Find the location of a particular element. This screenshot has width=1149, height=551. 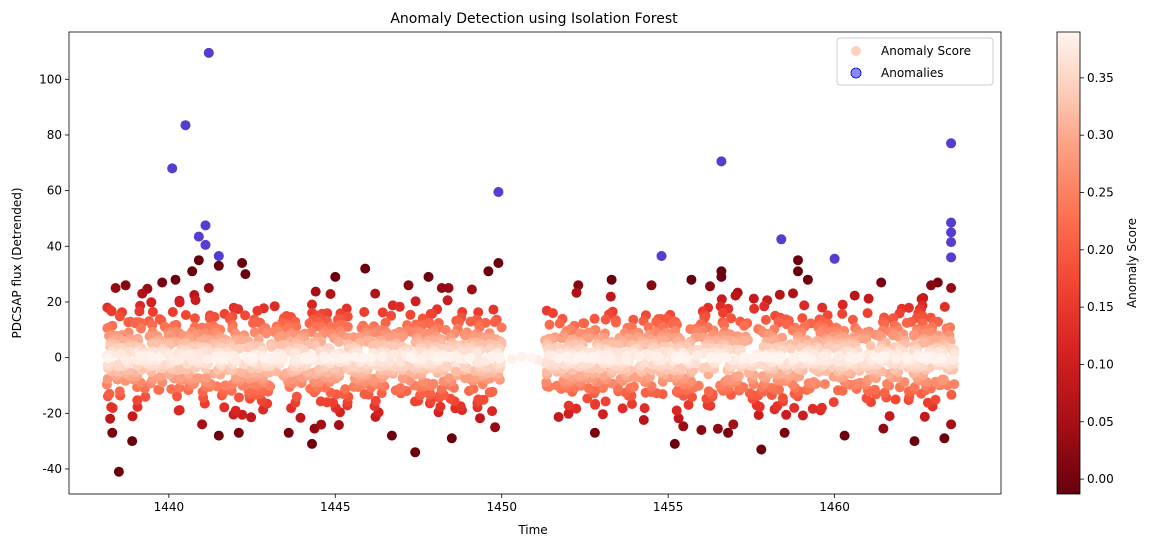

x-tick-label: 1455 is located at coordinates (668, 507).